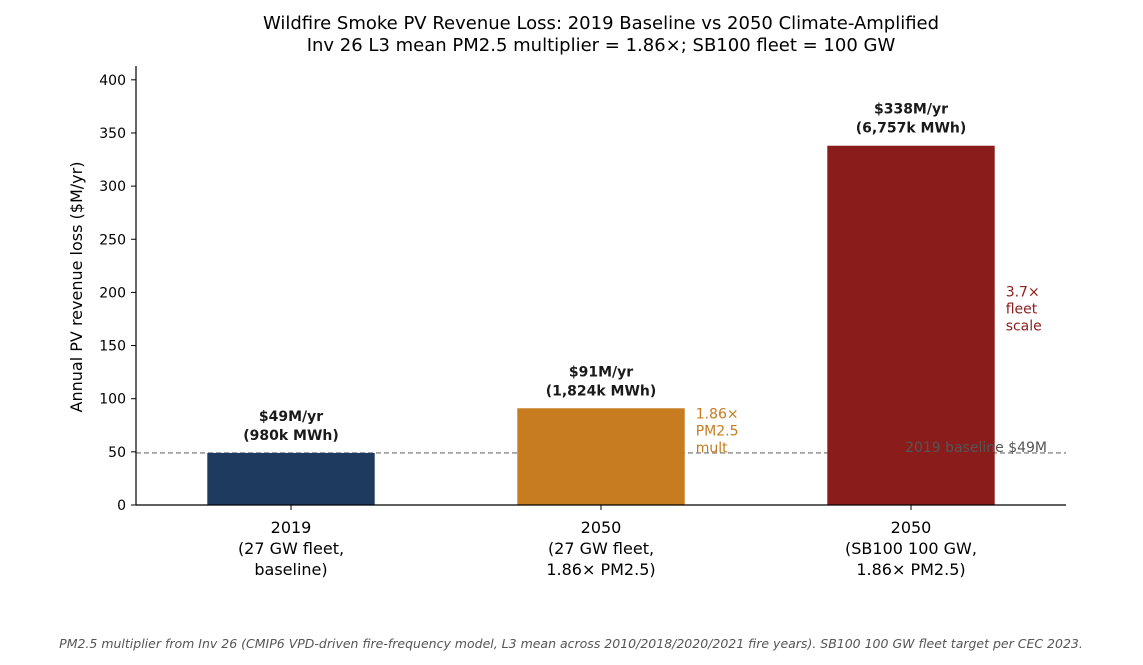 This screenshot has height=665, width=1143. I want to click on bar-annotation-3: 3.7× fleet scale, so click(1024, 309).